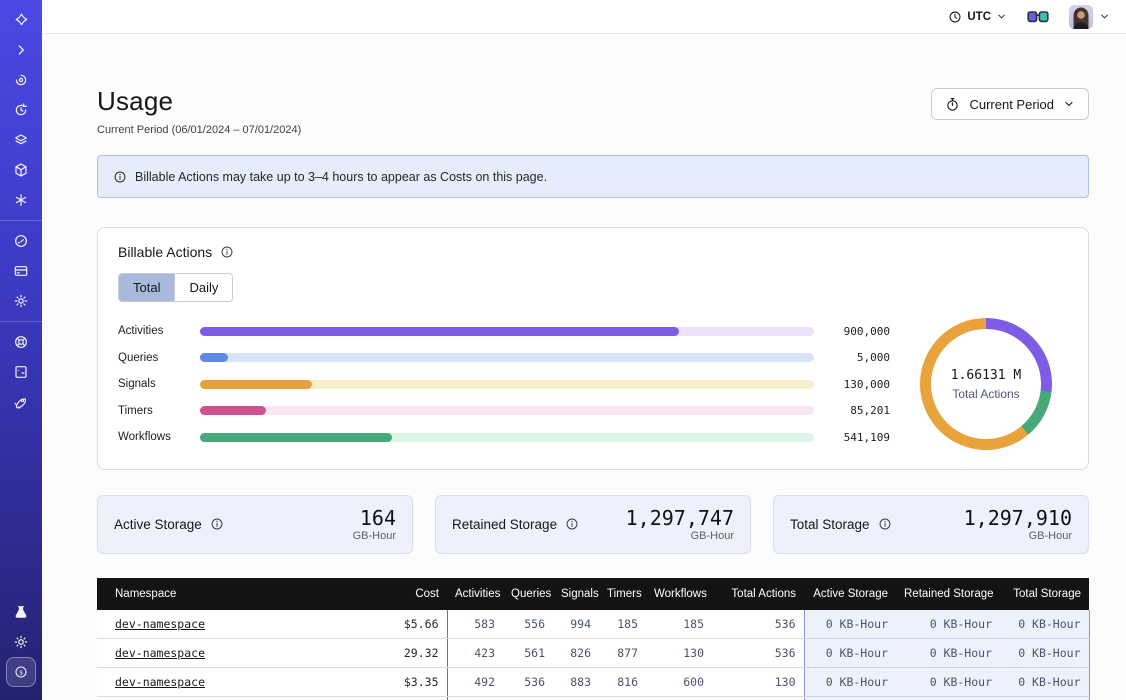 The width and height of the screenshot is (1126, 700). Describe the element at coordinates (866, 331) in the screenshot. I see `bar-value: 900,000` at that location.